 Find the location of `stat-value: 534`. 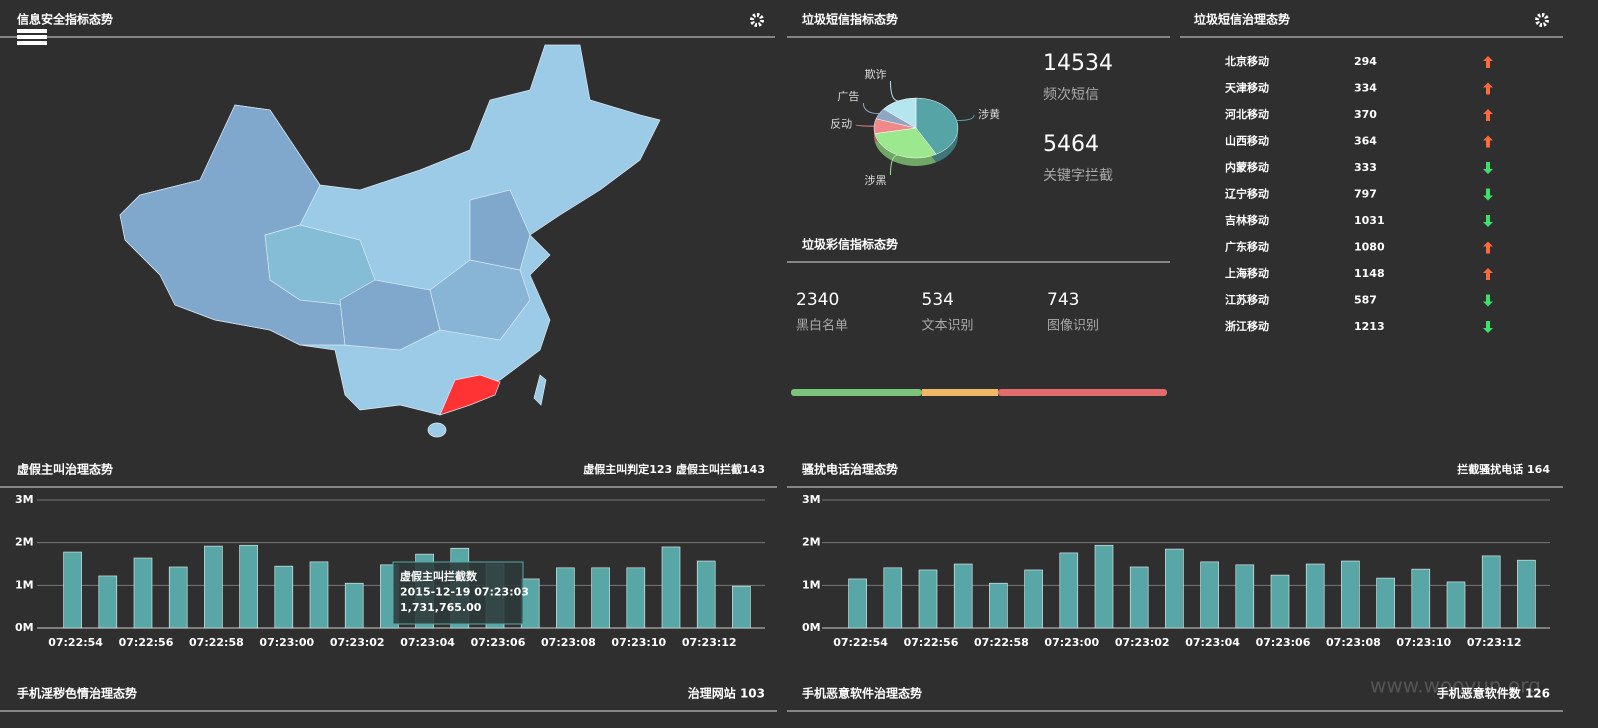

stat-value: 534 is located at coordinates (938, 300).